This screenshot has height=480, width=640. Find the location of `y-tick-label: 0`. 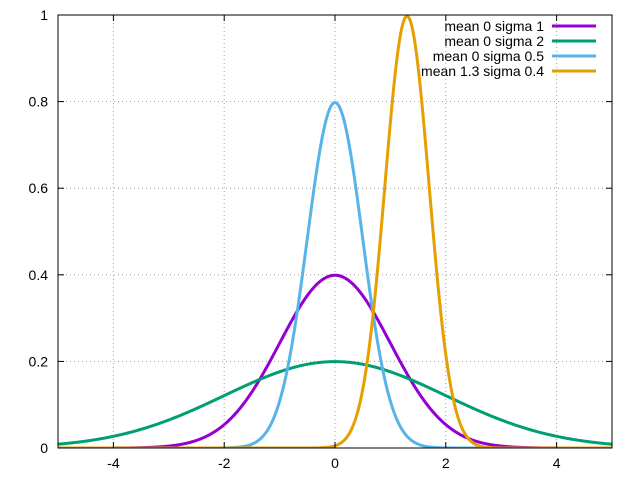

y-tick-label: 0 is located at coordinates (44, 448).